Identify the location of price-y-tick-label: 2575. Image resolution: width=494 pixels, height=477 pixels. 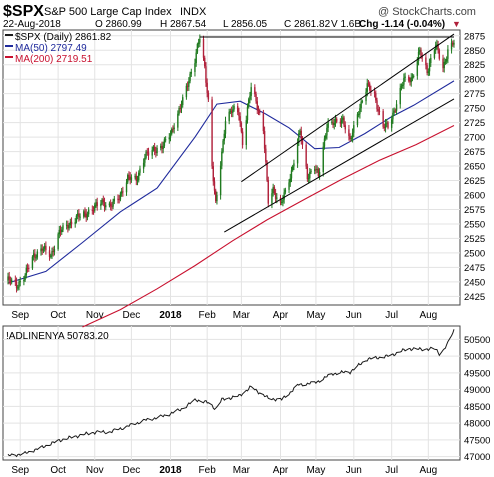
(474, 210).